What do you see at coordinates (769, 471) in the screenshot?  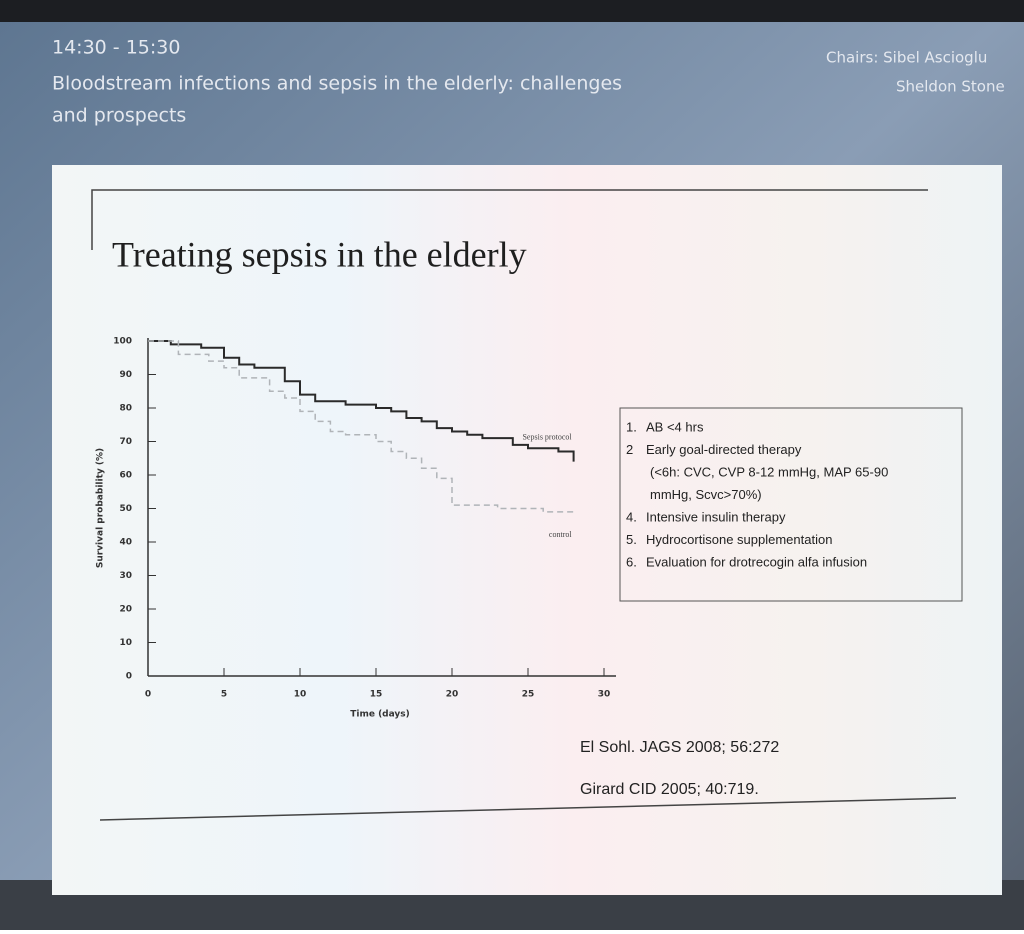 I see `list-item: (<6h: CVC, CVP 8-12 mmHg, MAP 65-90` at bounding box center [769, 471].